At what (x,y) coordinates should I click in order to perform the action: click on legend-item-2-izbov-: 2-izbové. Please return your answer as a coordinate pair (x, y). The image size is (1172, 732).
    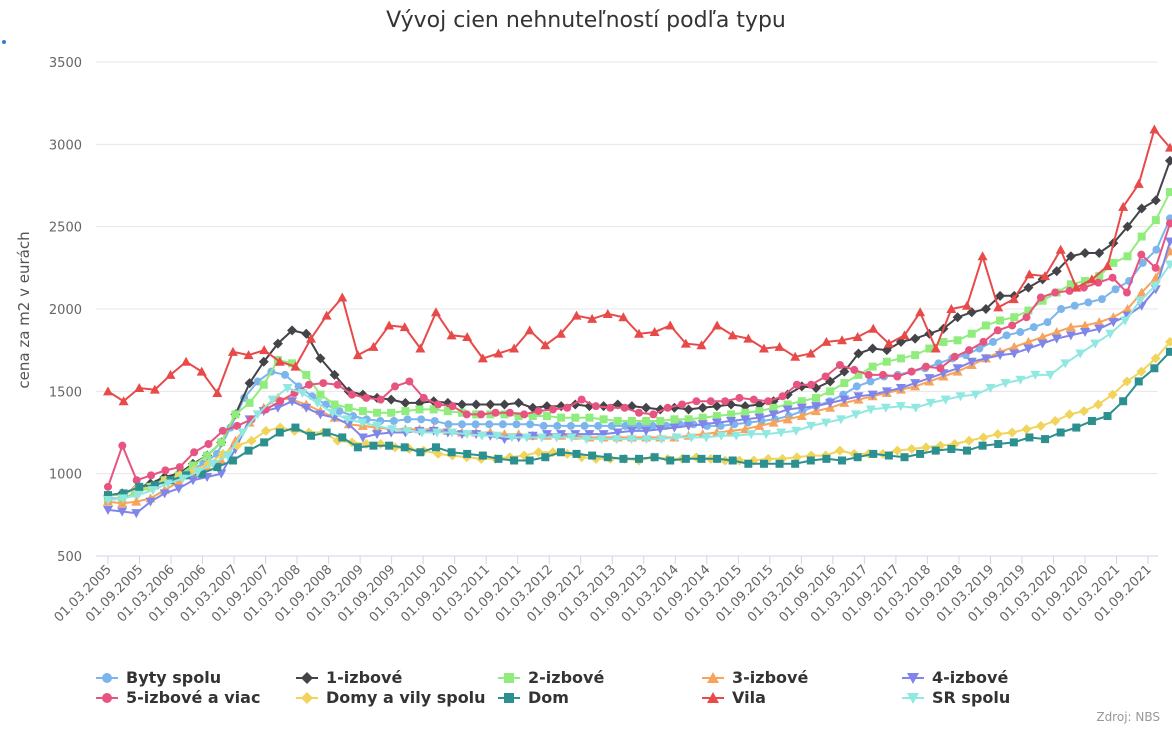
    Looking at the image, I should click on (551, 677).